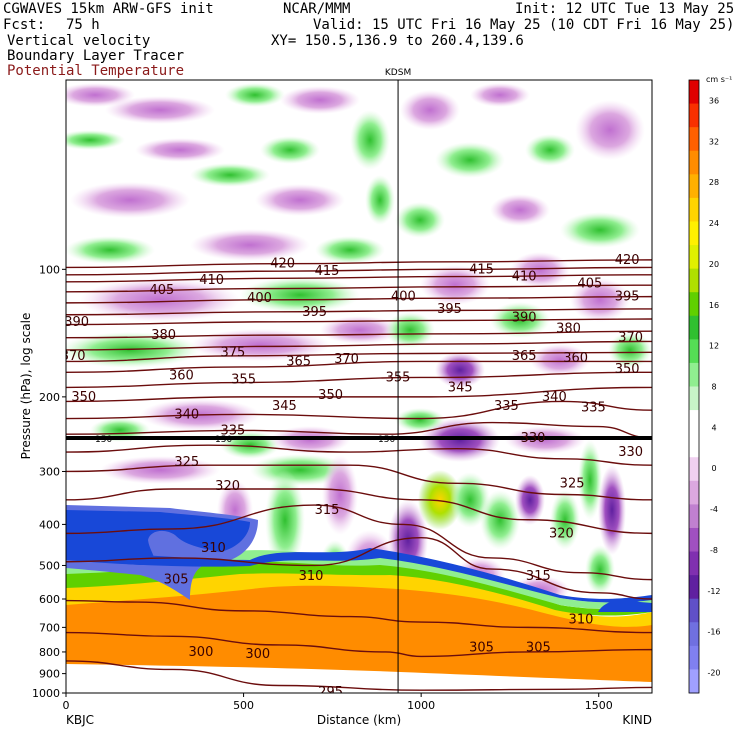 The height and width of the screenshot is (740, 740). I want to click on tropopause-label-right: 150, so click(386, 440).